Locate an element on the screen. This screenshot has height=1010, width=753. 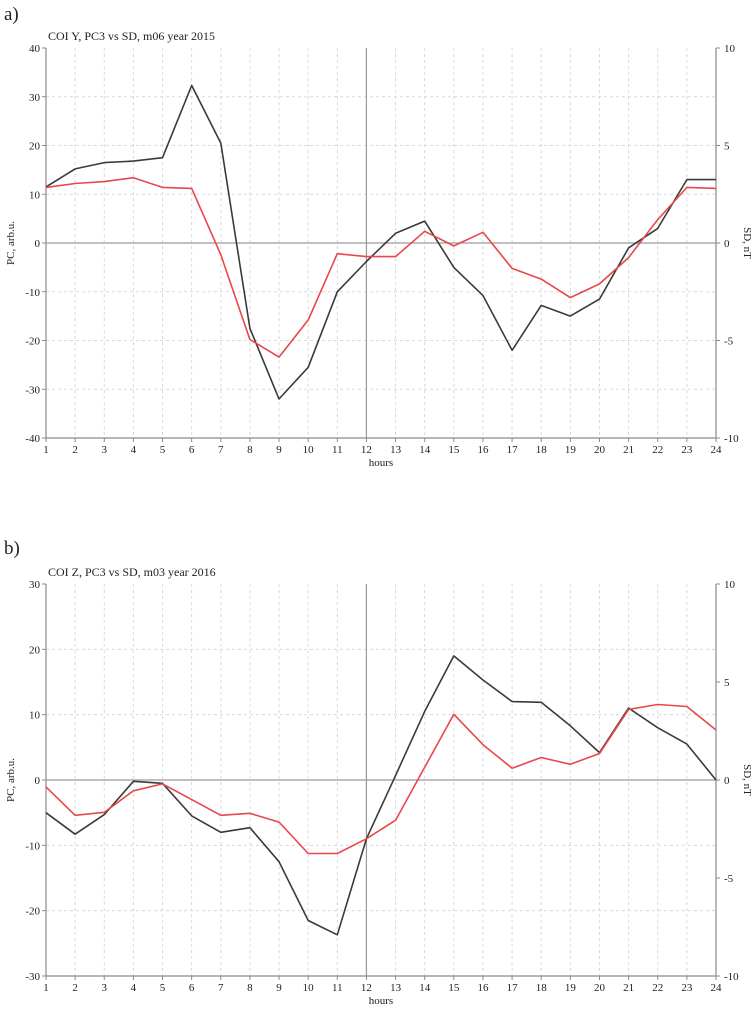
y-tick-label-left: 40 is located at coordinates (35, 49).